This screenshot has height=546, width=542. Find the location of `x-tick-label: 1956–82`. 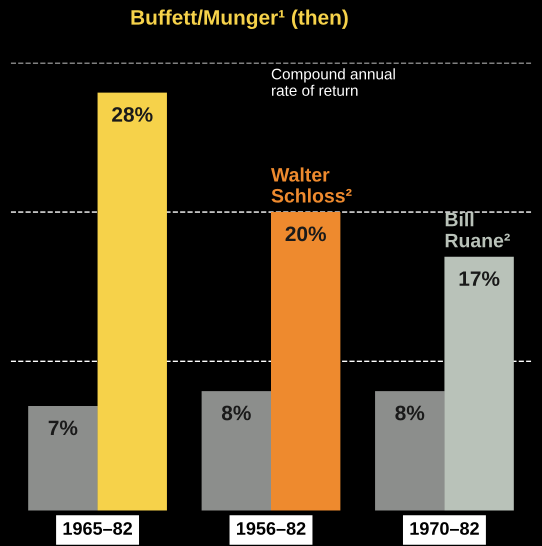

x-tick-label: 1956–82 is located at coordinates (271, 528).